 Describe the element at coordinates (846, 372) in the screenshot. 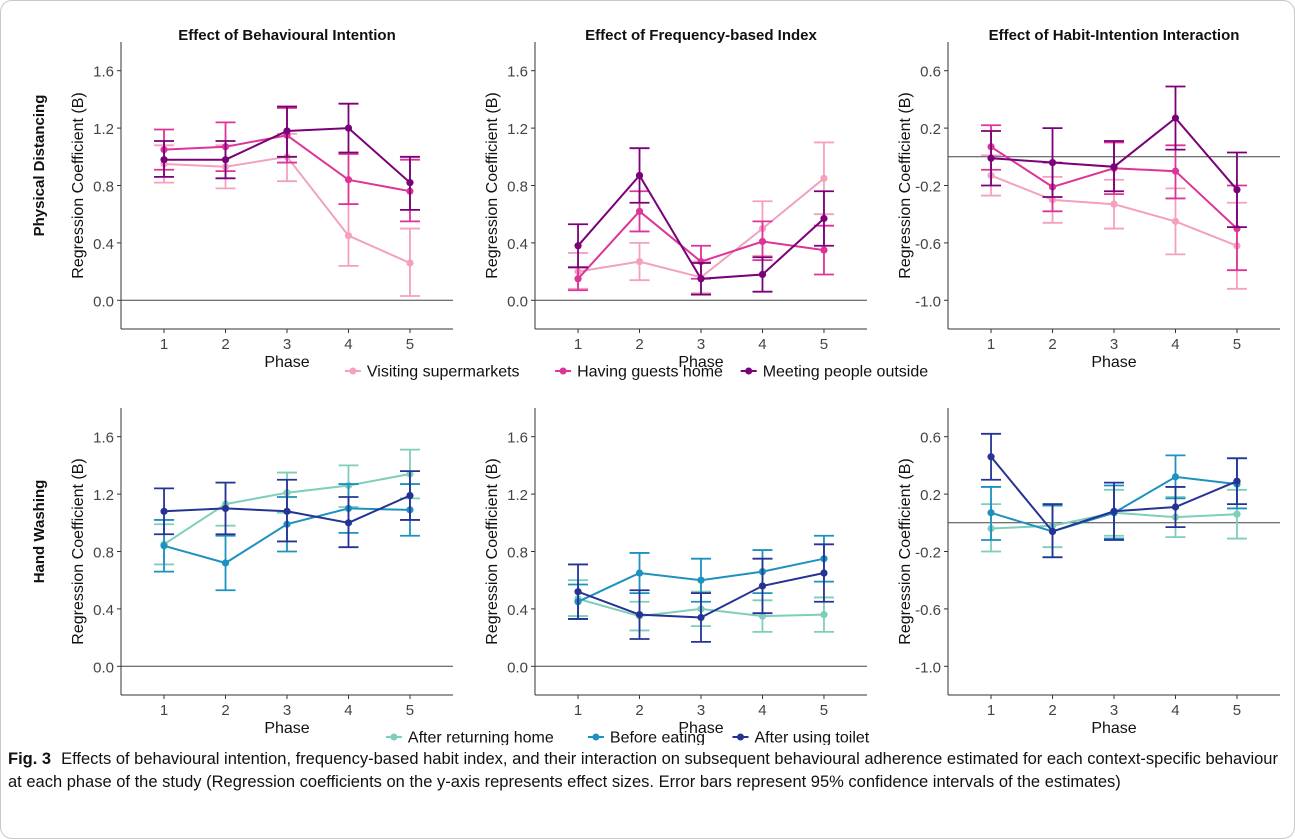

I see `legend-label: Meeting people outside` at that location.